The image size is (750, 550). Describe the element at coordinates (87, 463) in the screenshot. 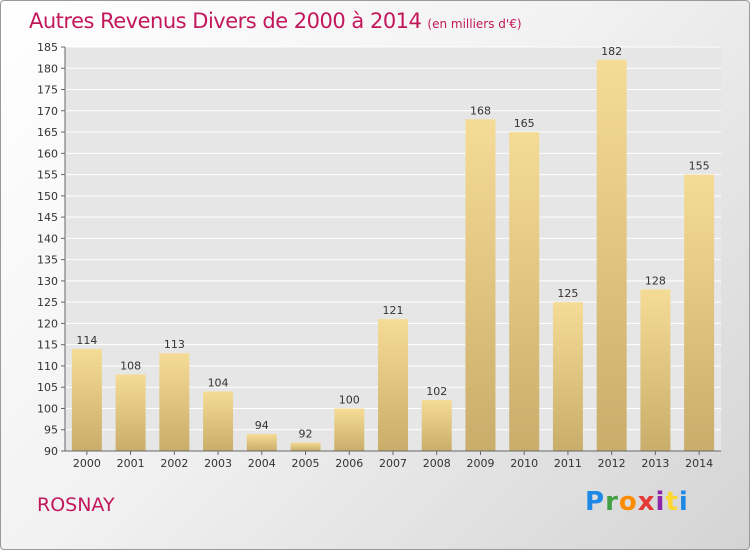

I see `x-tick-label: 2000` at that location.